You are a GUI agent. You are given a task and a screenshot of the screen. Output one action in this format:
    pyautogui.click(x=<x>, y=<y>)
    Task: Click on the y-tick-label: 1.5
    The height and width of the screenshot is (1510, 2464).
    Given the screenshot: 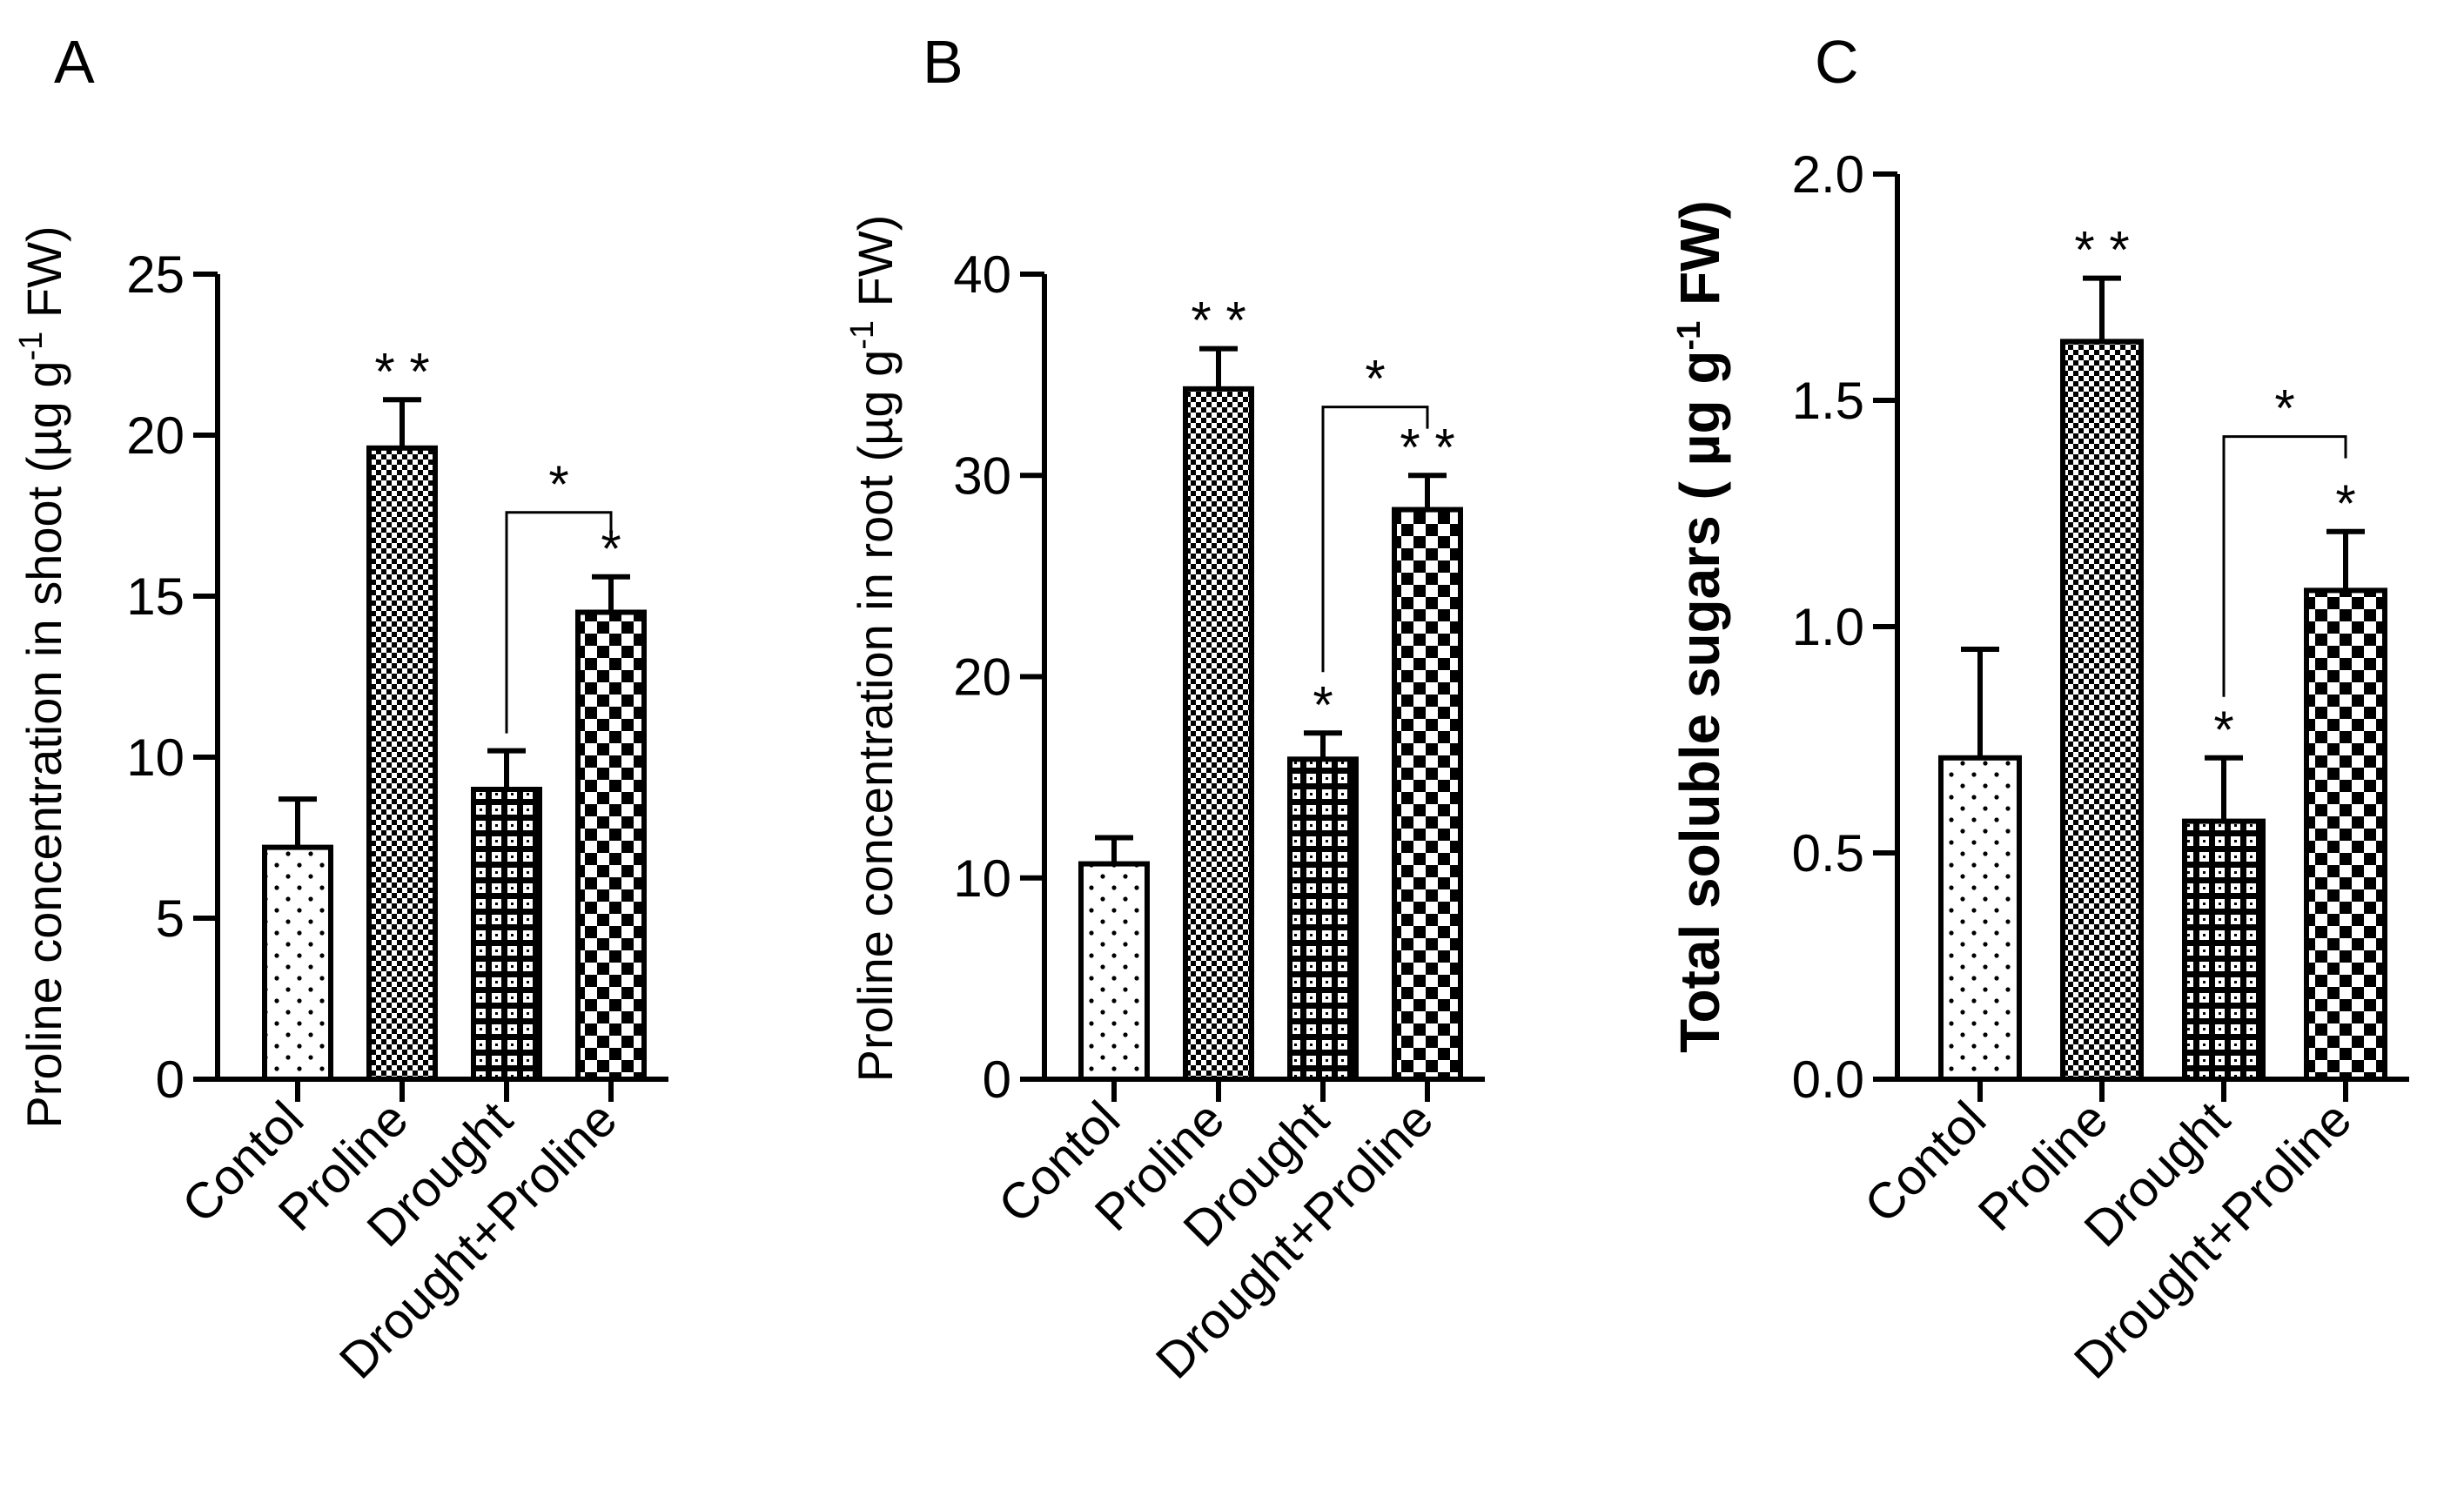 What is the action you would take?
    pyautogui.click(x=1828, y=401)
    